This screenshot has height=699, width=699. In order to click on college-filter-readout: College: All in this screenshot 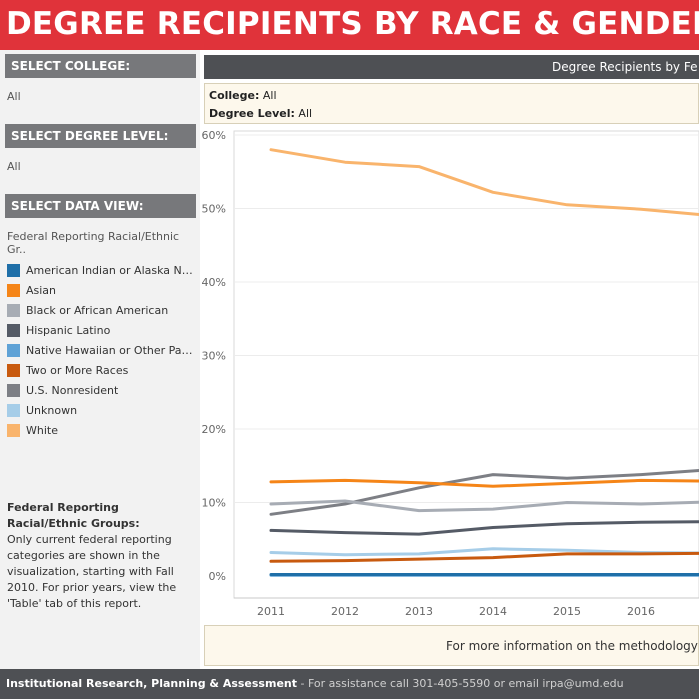, I will do `click(243, 95)`.